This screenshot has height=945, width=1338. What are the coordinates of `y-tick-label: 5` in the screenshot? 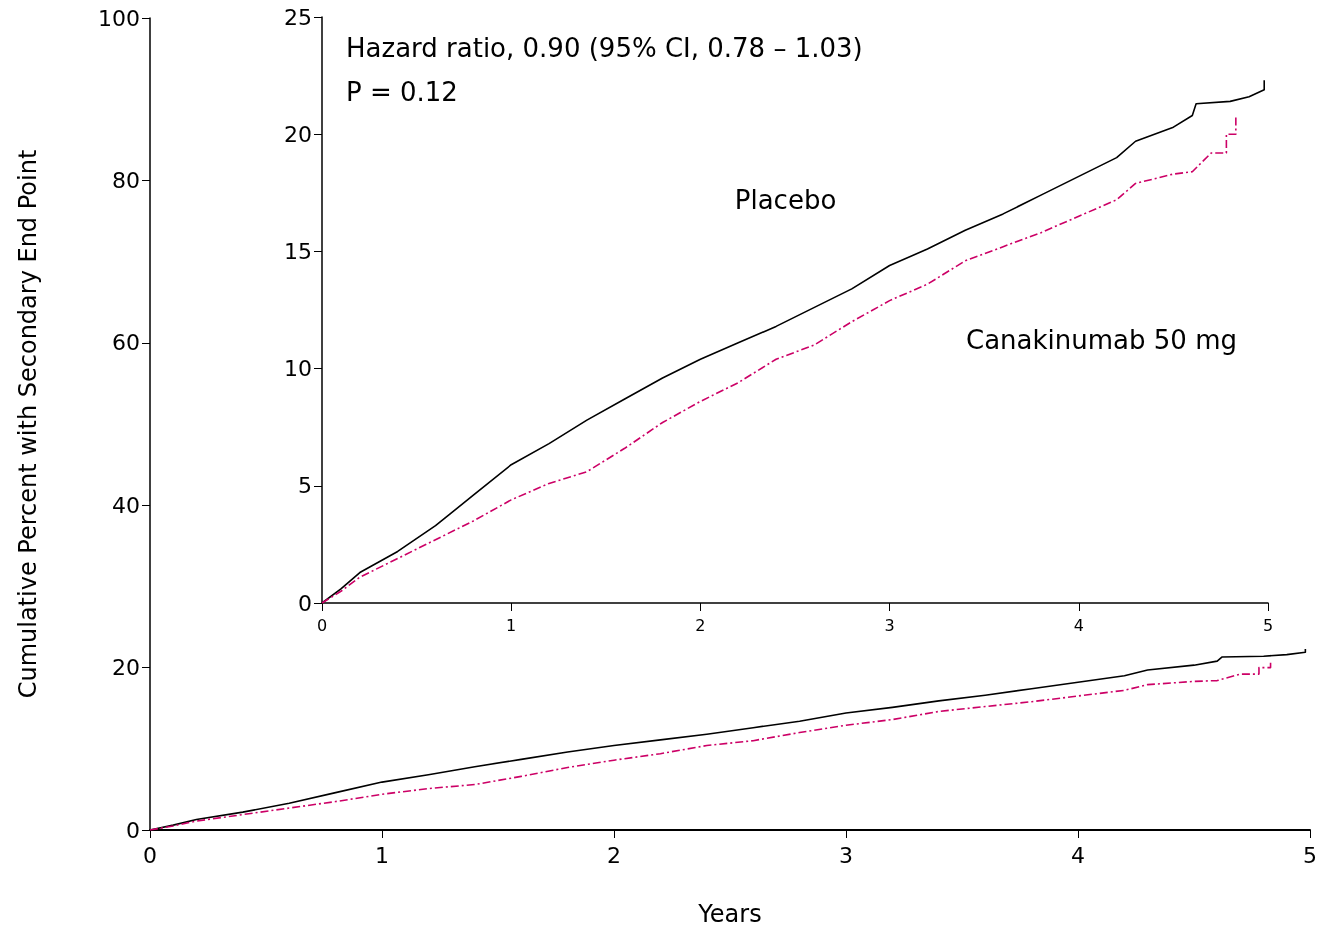 It's located at (305, 486).